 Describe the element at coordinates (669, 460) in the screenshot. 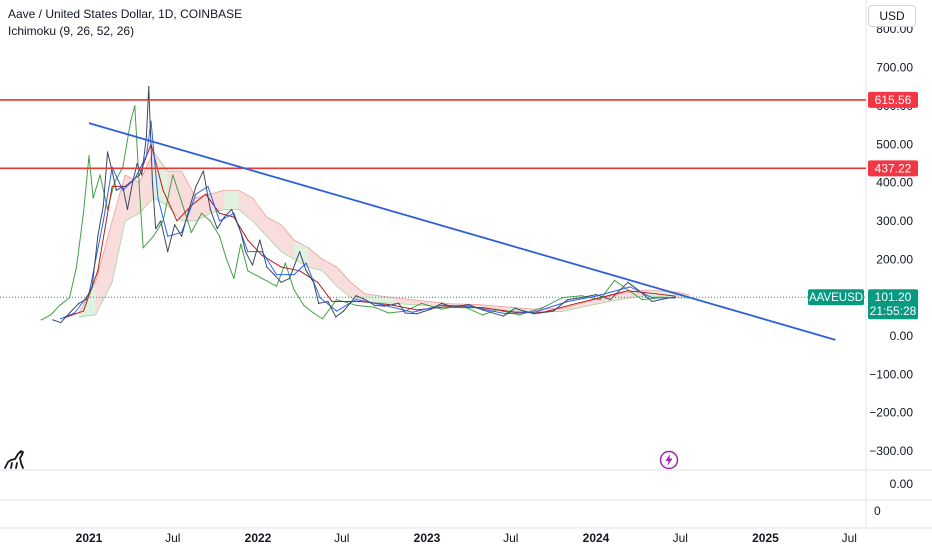

I see `lightning-bolt-icon` at that location.